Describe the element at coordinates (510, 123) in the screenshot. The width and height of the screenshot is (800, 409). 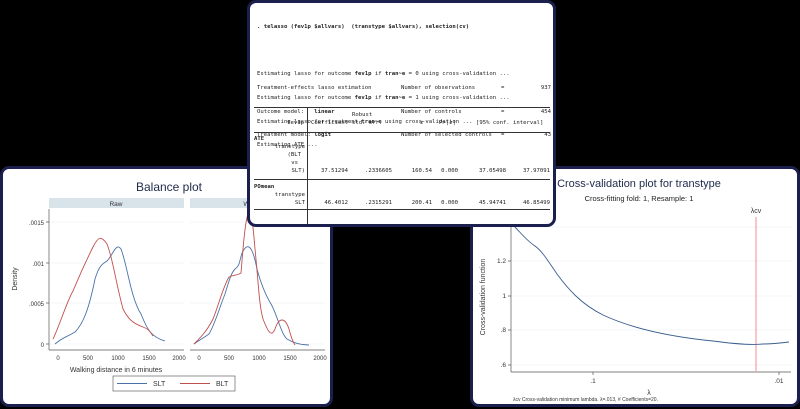
I see `header-ci: [95% conf. interval]` at that location.